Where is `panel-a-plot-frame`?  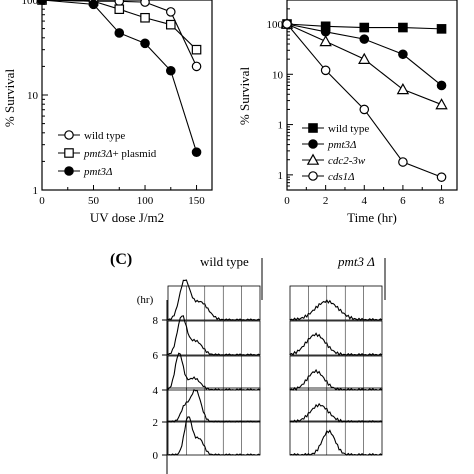 panel-a-plot-frame is located at coordinates (127, 95).